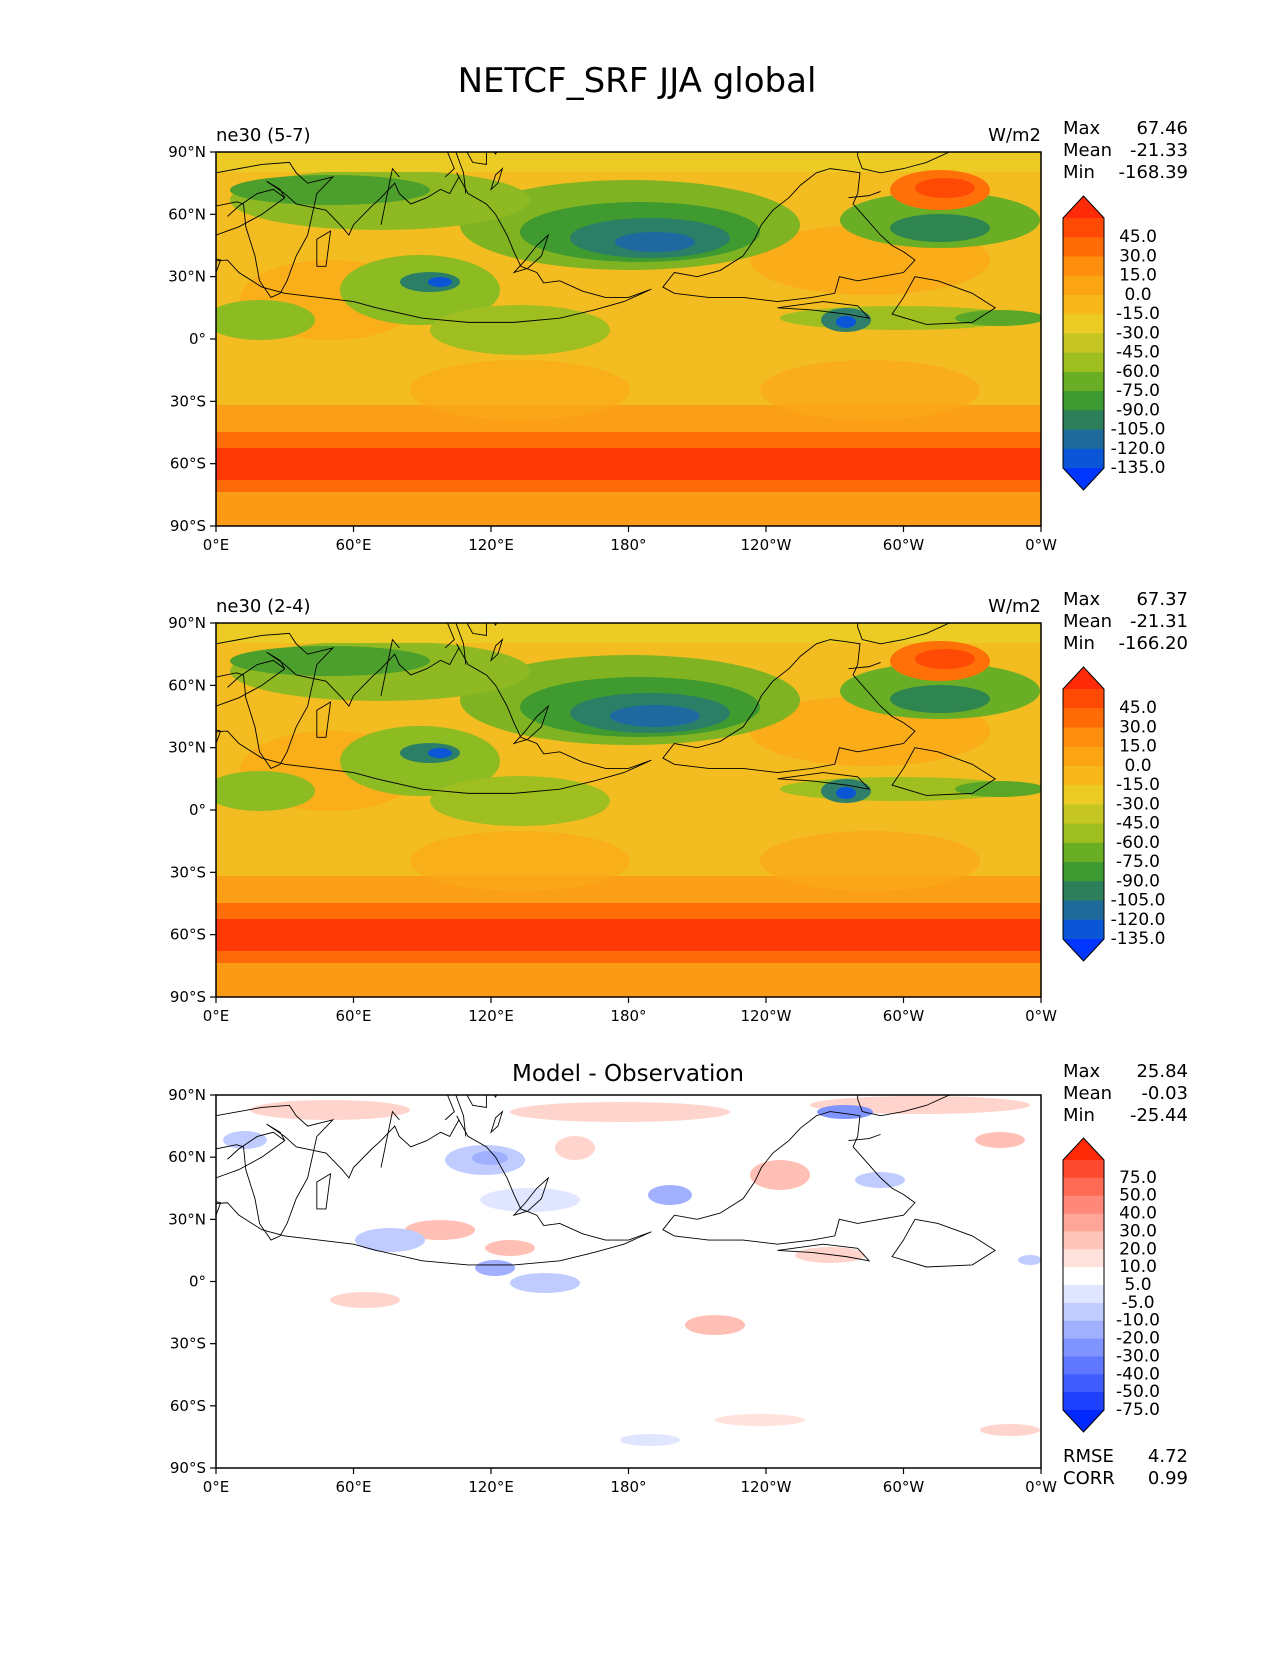 Image resolution: width=1275 pixels, height=1654 pixels. Describe the element at coordinates (1137, 1285) in the screenshot. I see `colorbar-level-label: 5.0` at that location.